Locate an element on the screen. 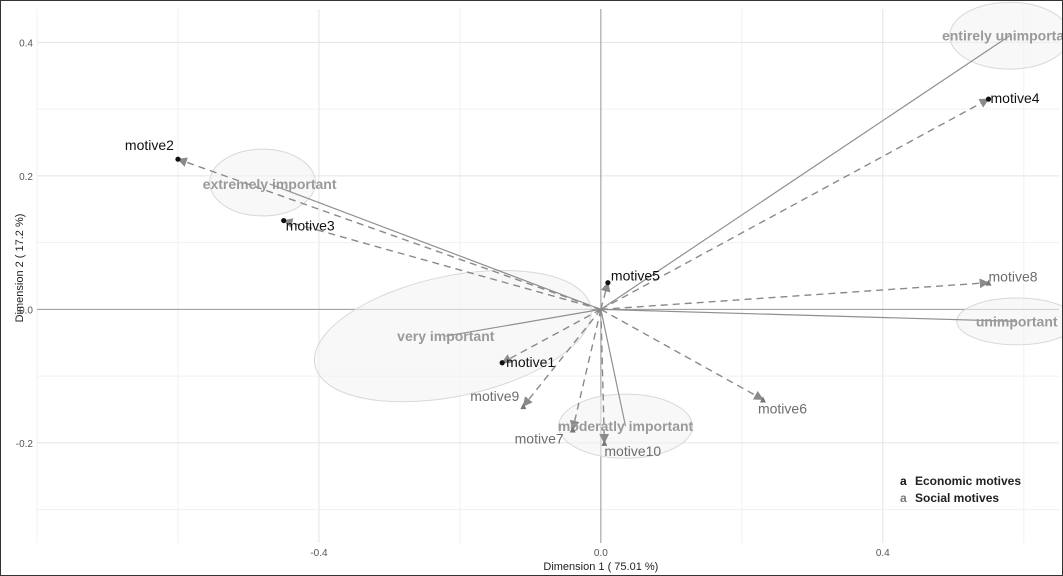 The height and width of the screenshot is (576, 1063). y-tick-label: 0.4 is located at coordinates (26, 43).